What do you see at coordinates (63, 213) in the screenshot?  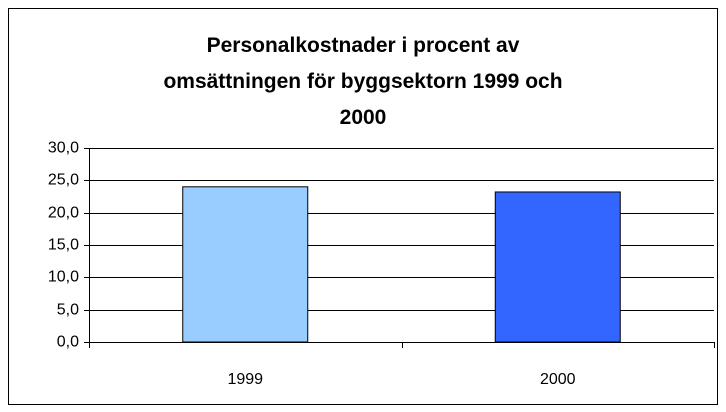 I see `y-tick-label: 20,0` at bounding box center [63, 213].